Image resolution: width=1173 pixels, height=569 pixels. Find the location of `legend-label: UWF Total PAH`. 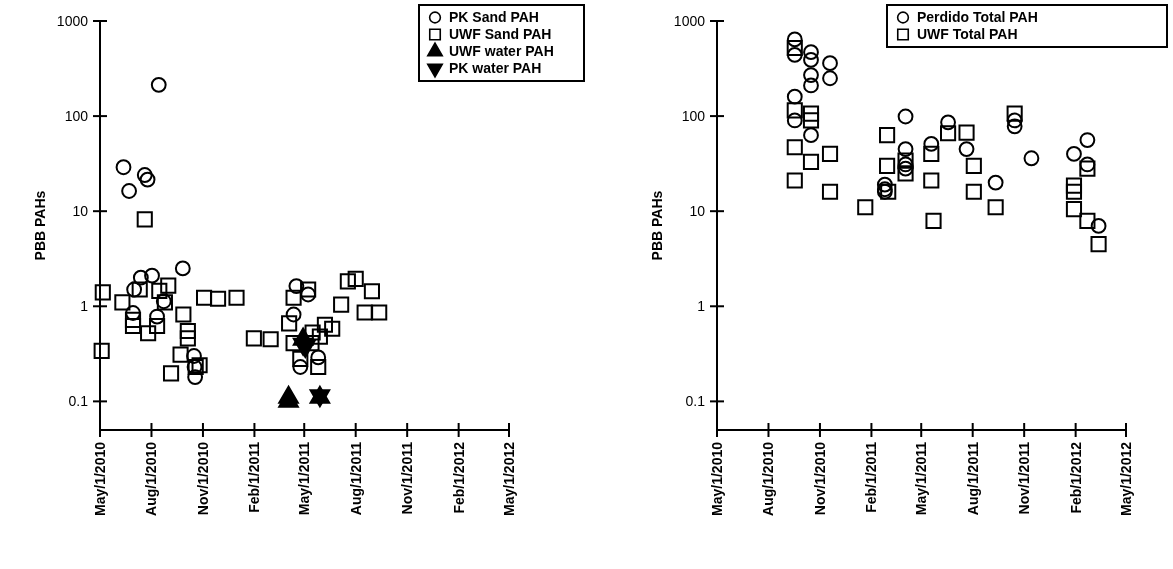

legend-label: UWF Total PAH is located at coordinates (967, 34).